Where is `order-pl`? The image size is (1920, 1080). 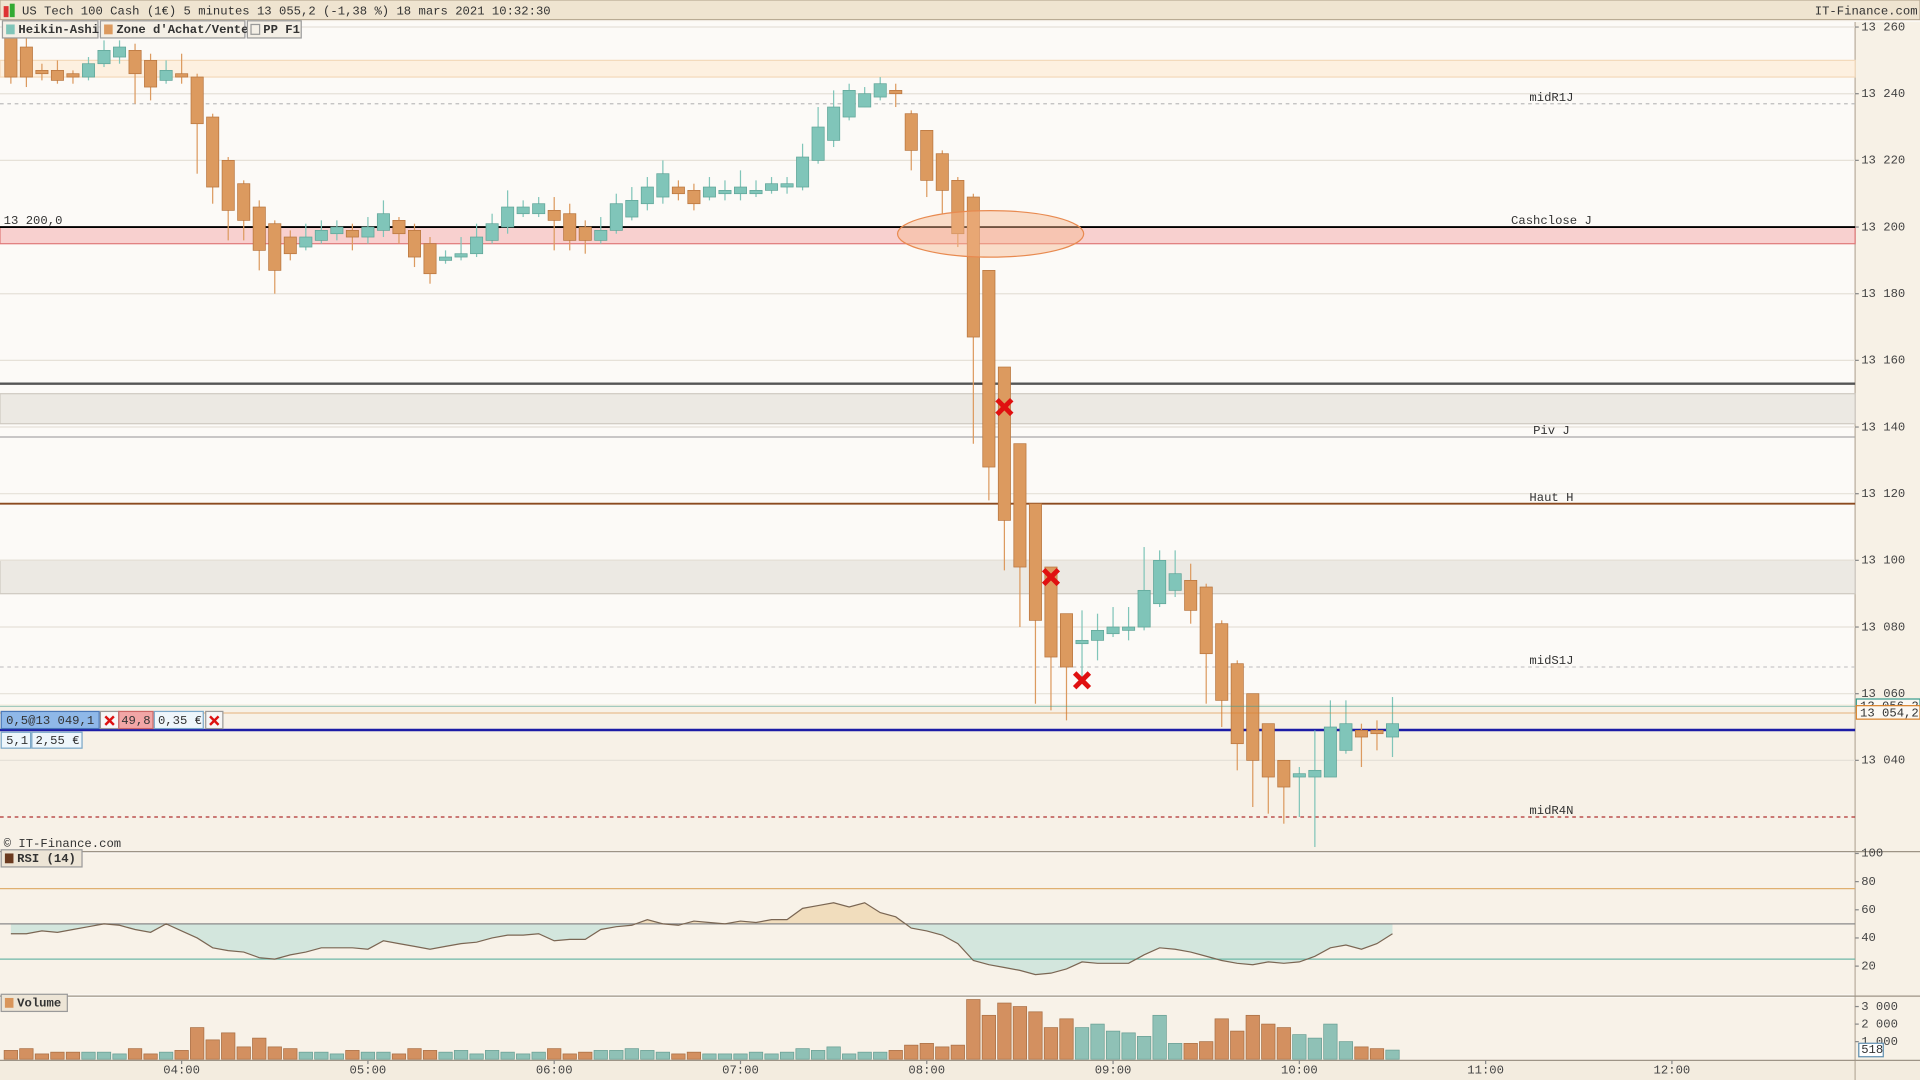
order-pl is located at coordinates (136, 720).